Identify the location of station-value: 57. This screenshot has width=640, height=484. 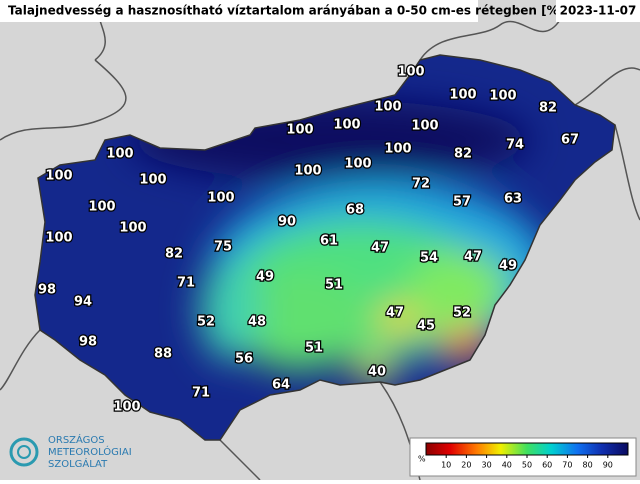
(462, 202).